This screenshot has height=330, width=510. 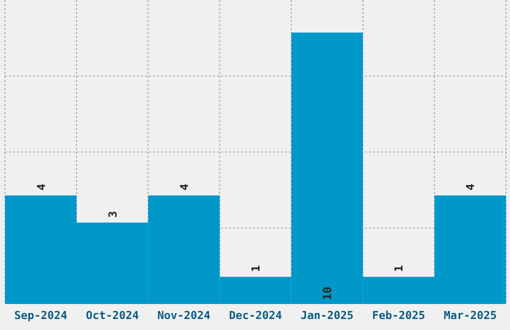 What do you see at coordinates (399, 315) in the screenshot?
I see `x-tick-label: Feb-2025` at bounding box center [399, 315].